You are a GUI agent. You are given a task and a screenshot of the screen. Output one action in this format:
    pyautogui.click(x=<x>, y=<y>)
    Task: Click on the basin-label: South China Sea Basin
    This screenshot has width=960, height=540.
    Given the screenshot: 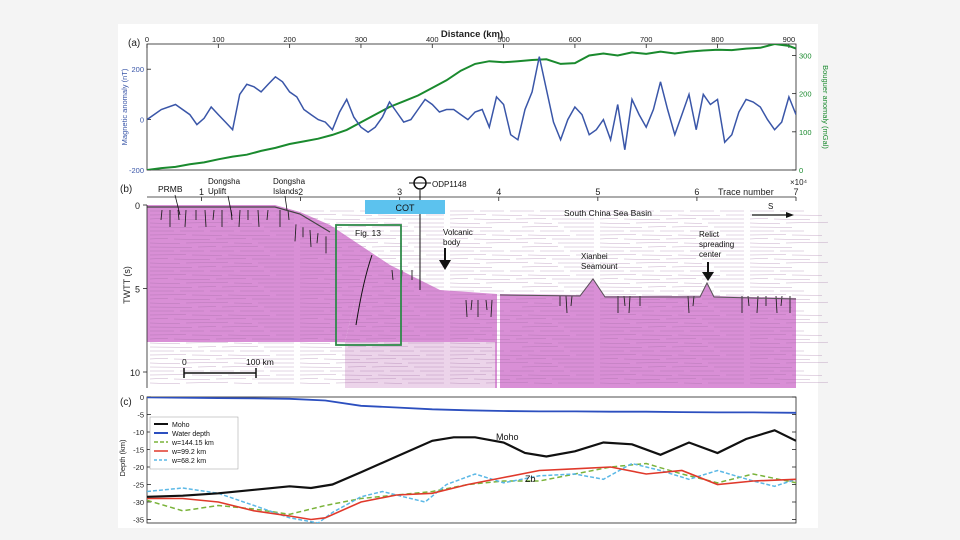 What is the action you would take?
    pyautogui.click(x=608, y=213)
    